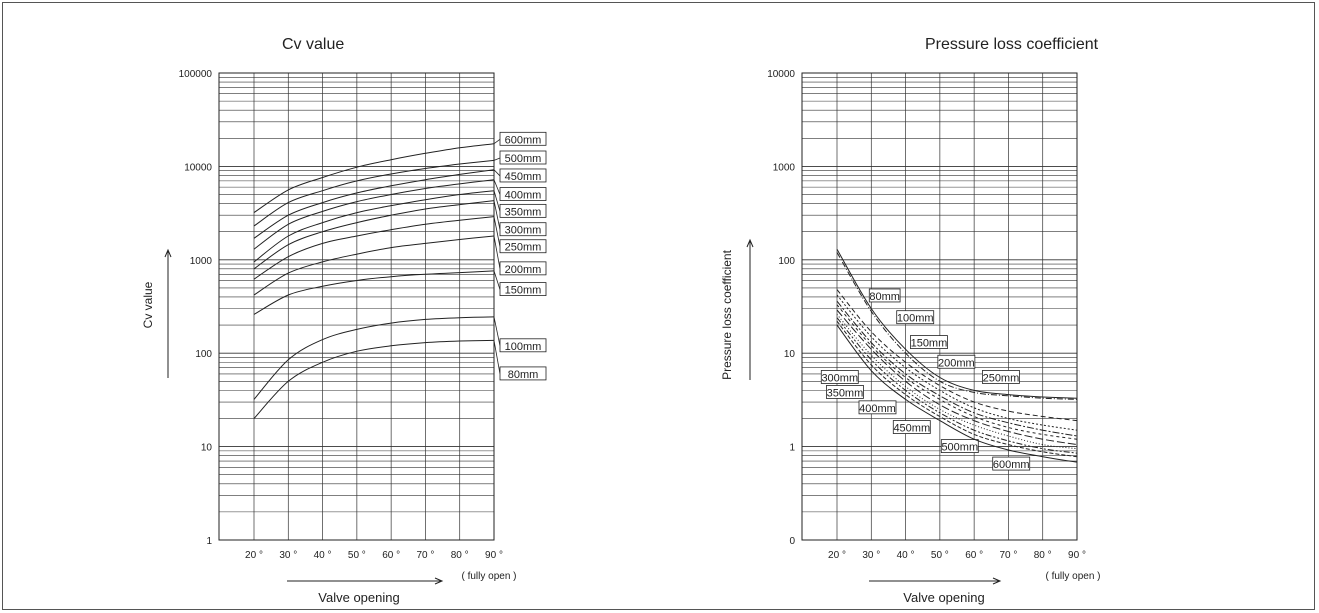 The height and width of the screenshot is (613, 1319). What do you see at coordinates (357, 555) in the screenshot?
I see `x-tick-label: 50 °` at bounding box center [357, 555].